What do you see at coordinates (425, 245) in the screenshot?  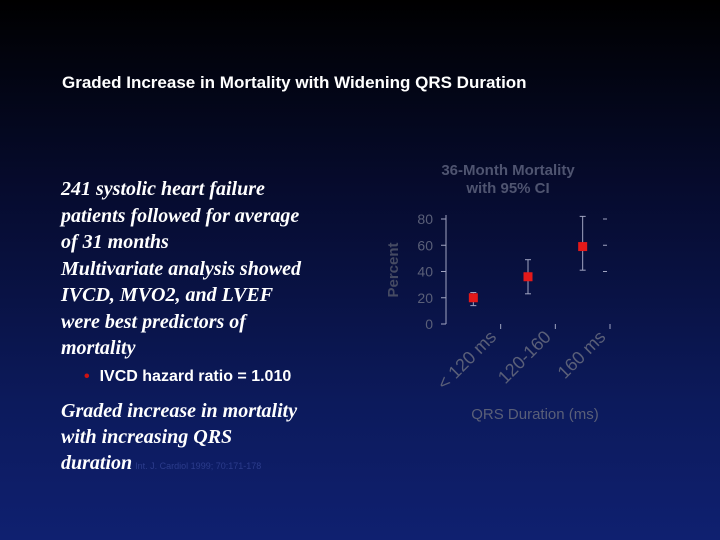 I see `y-tick-label: 60` at bounding box center [425, 245].